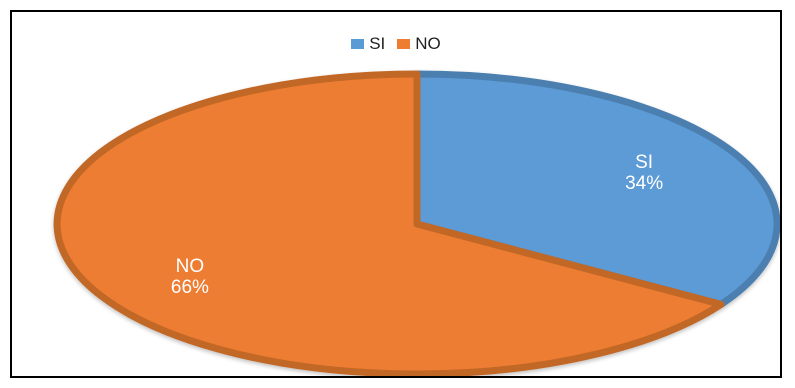 The width and height of the screenshot is (795, 388). What do you see at coordinates (644, 162) in the screenshot?
I see `slice-label-si: SI` at bounding box center [644, 162].